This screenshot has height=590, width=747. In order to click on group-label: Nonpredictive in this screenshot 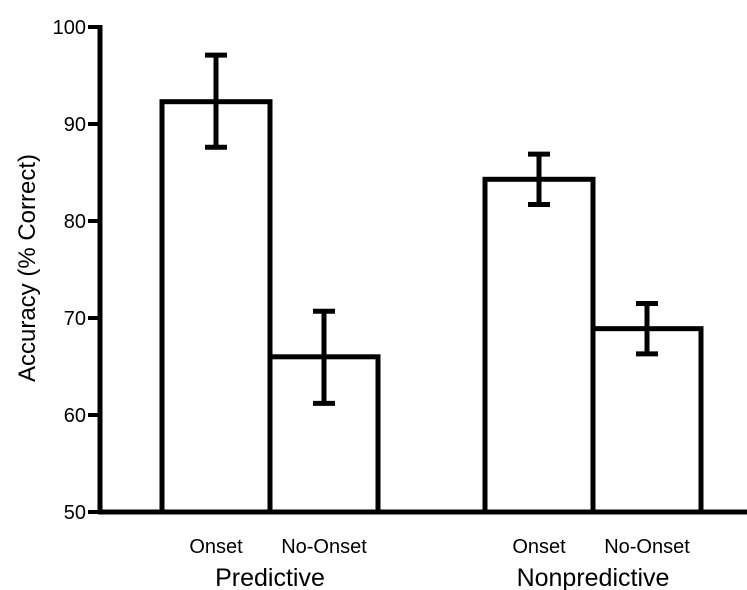, I will do `click(593, 577)`.